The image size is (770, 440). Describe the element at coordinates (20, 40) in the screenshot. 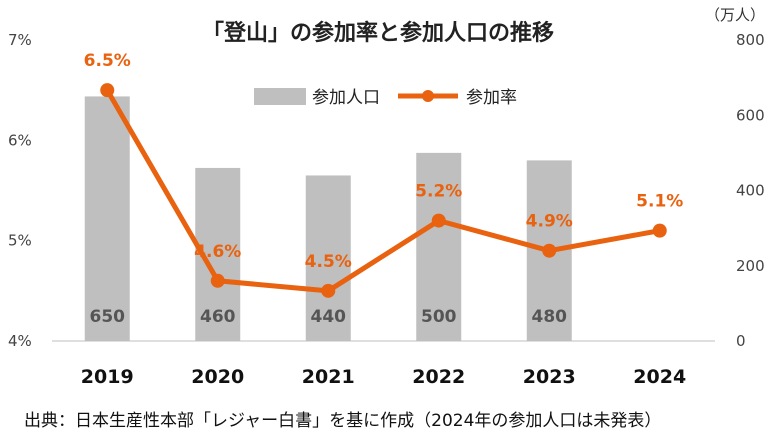

I see `left-axis-tick: 7%` at that location.